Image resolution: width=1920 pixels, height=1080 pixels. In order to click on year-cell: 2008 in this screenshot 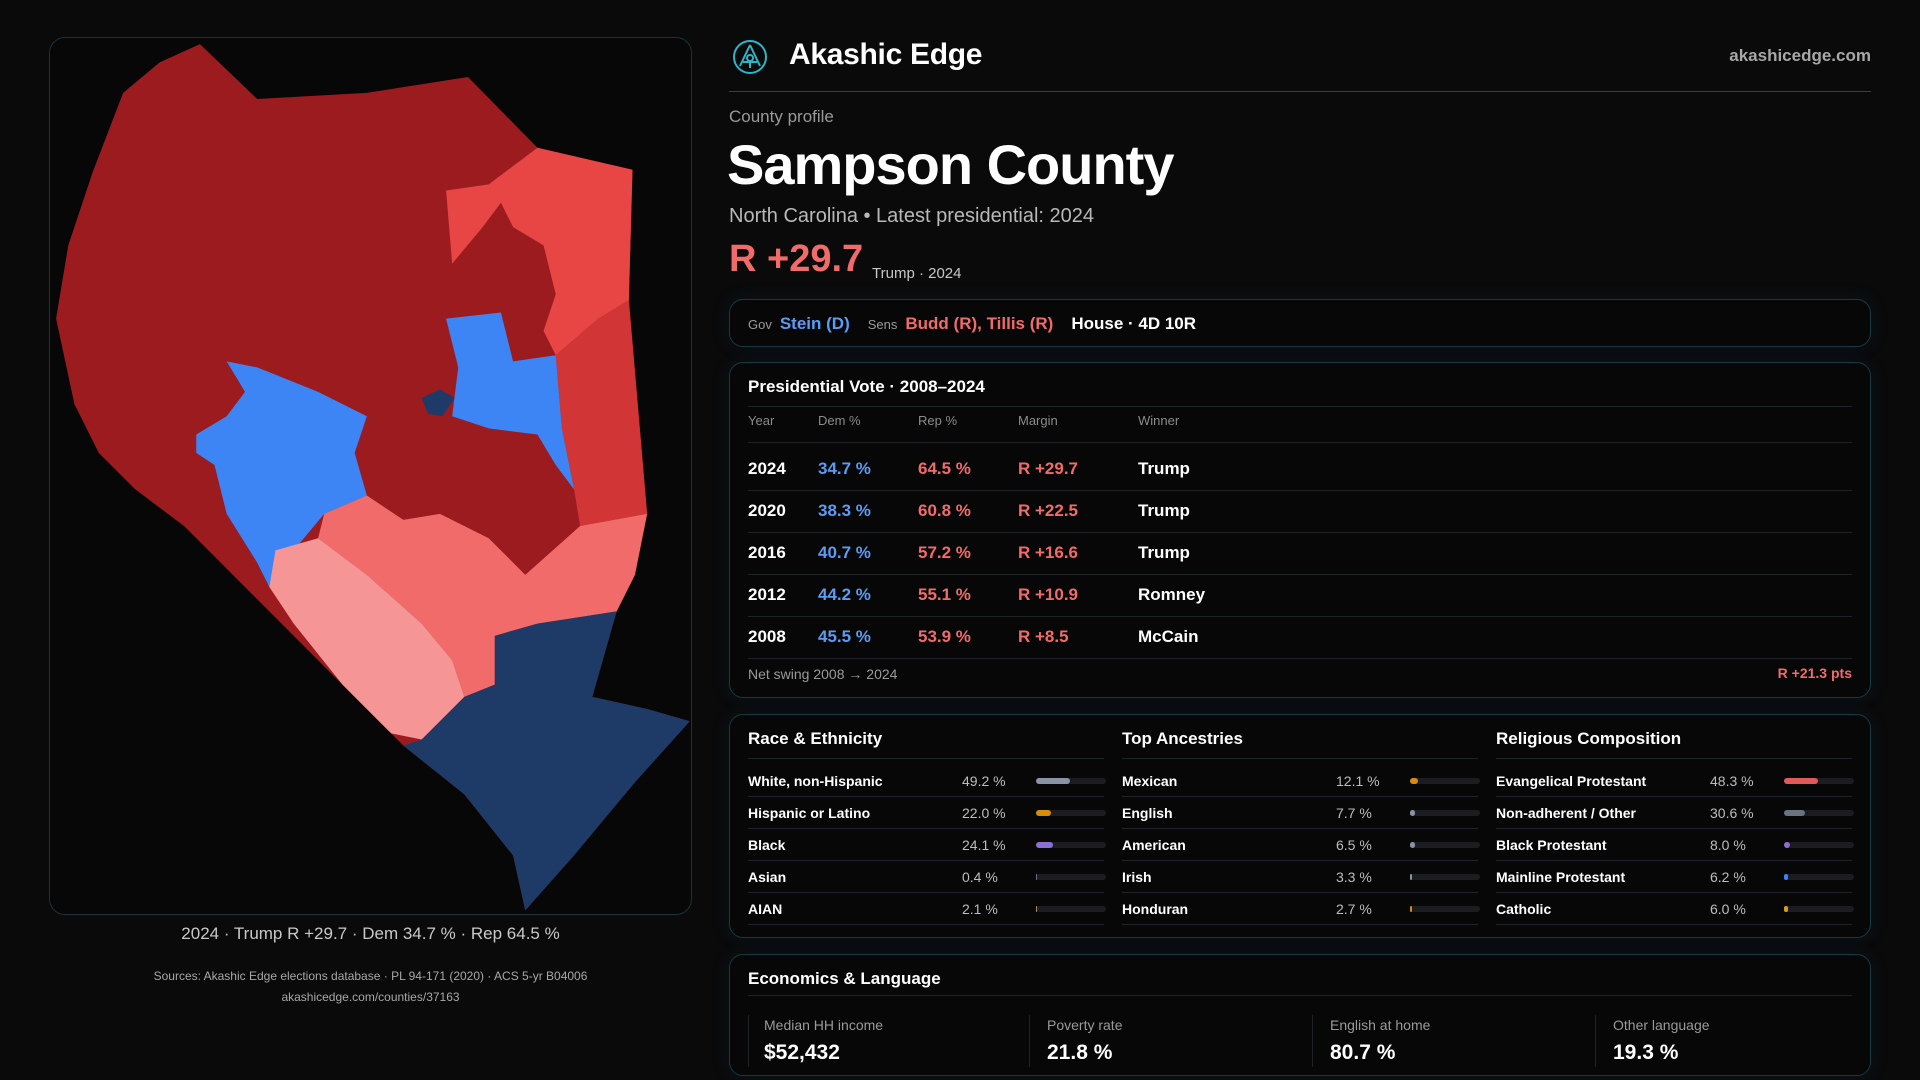, I will do `click(767, 636)`.